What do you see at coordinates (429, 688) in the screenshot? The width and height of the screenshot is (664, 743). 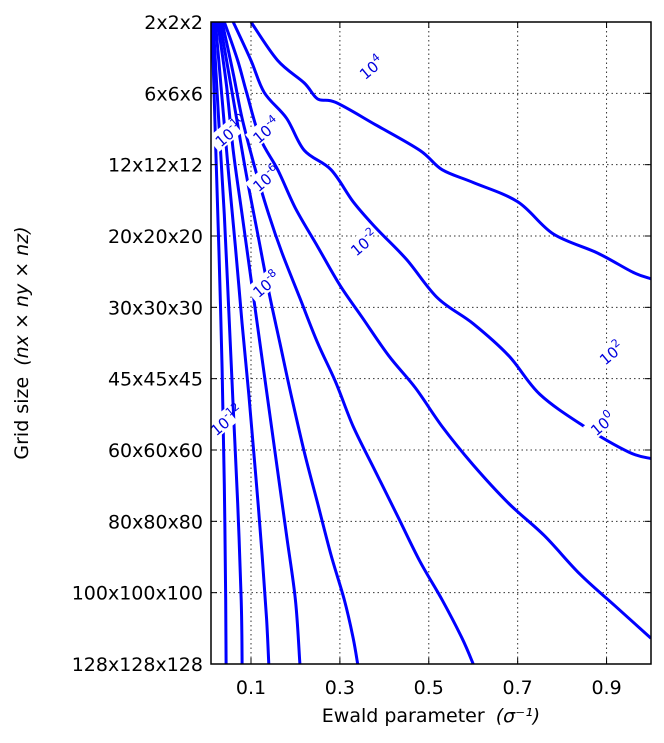 I see `x-tick-label: 0.5` at bounding box center [429, 688].